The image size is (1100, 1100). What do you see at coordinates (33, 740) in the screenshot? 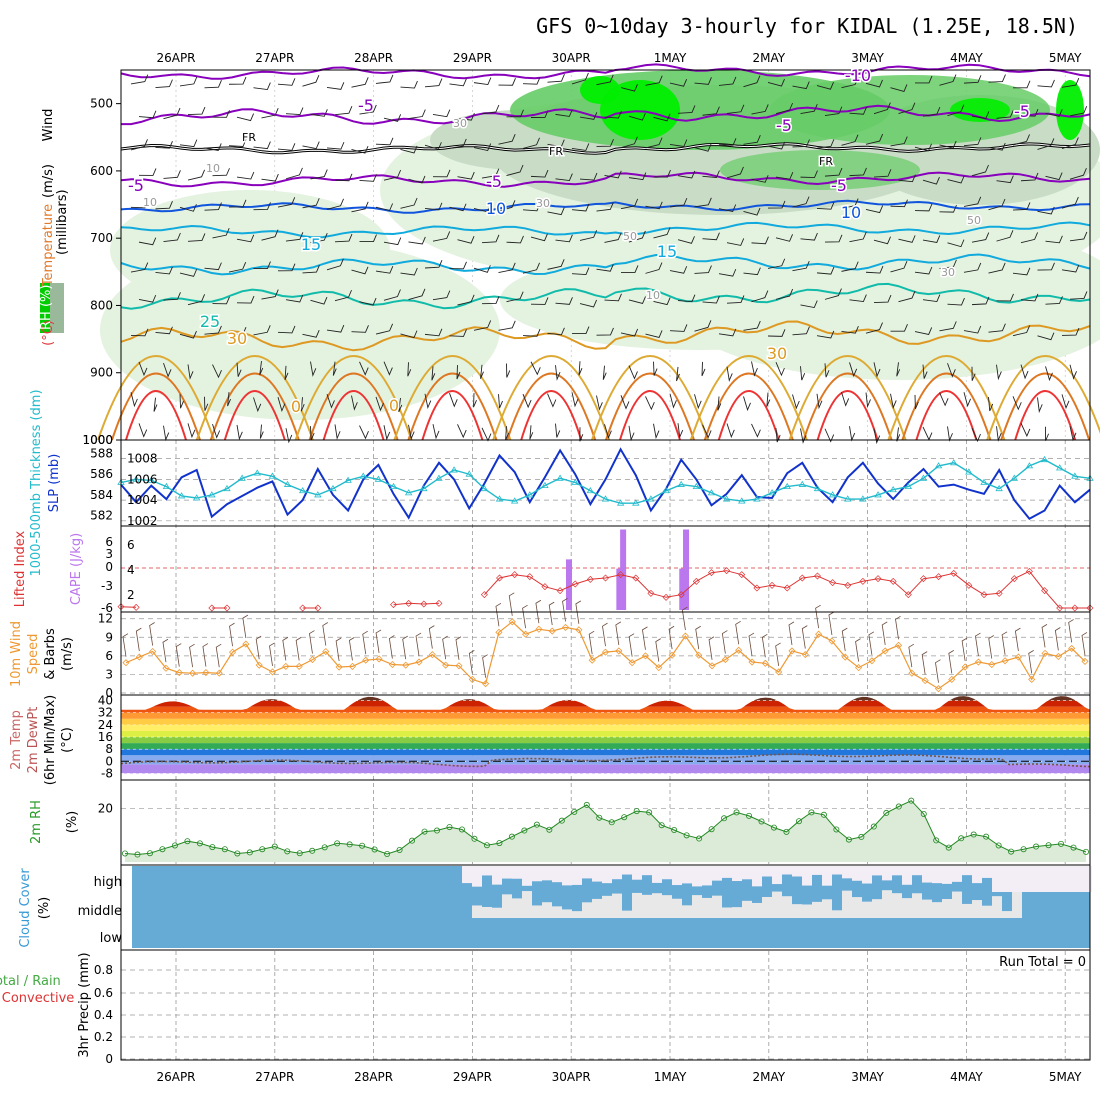
I see `temp-ylabel-part: 2m DewPt` at bounding box center [33, 740].